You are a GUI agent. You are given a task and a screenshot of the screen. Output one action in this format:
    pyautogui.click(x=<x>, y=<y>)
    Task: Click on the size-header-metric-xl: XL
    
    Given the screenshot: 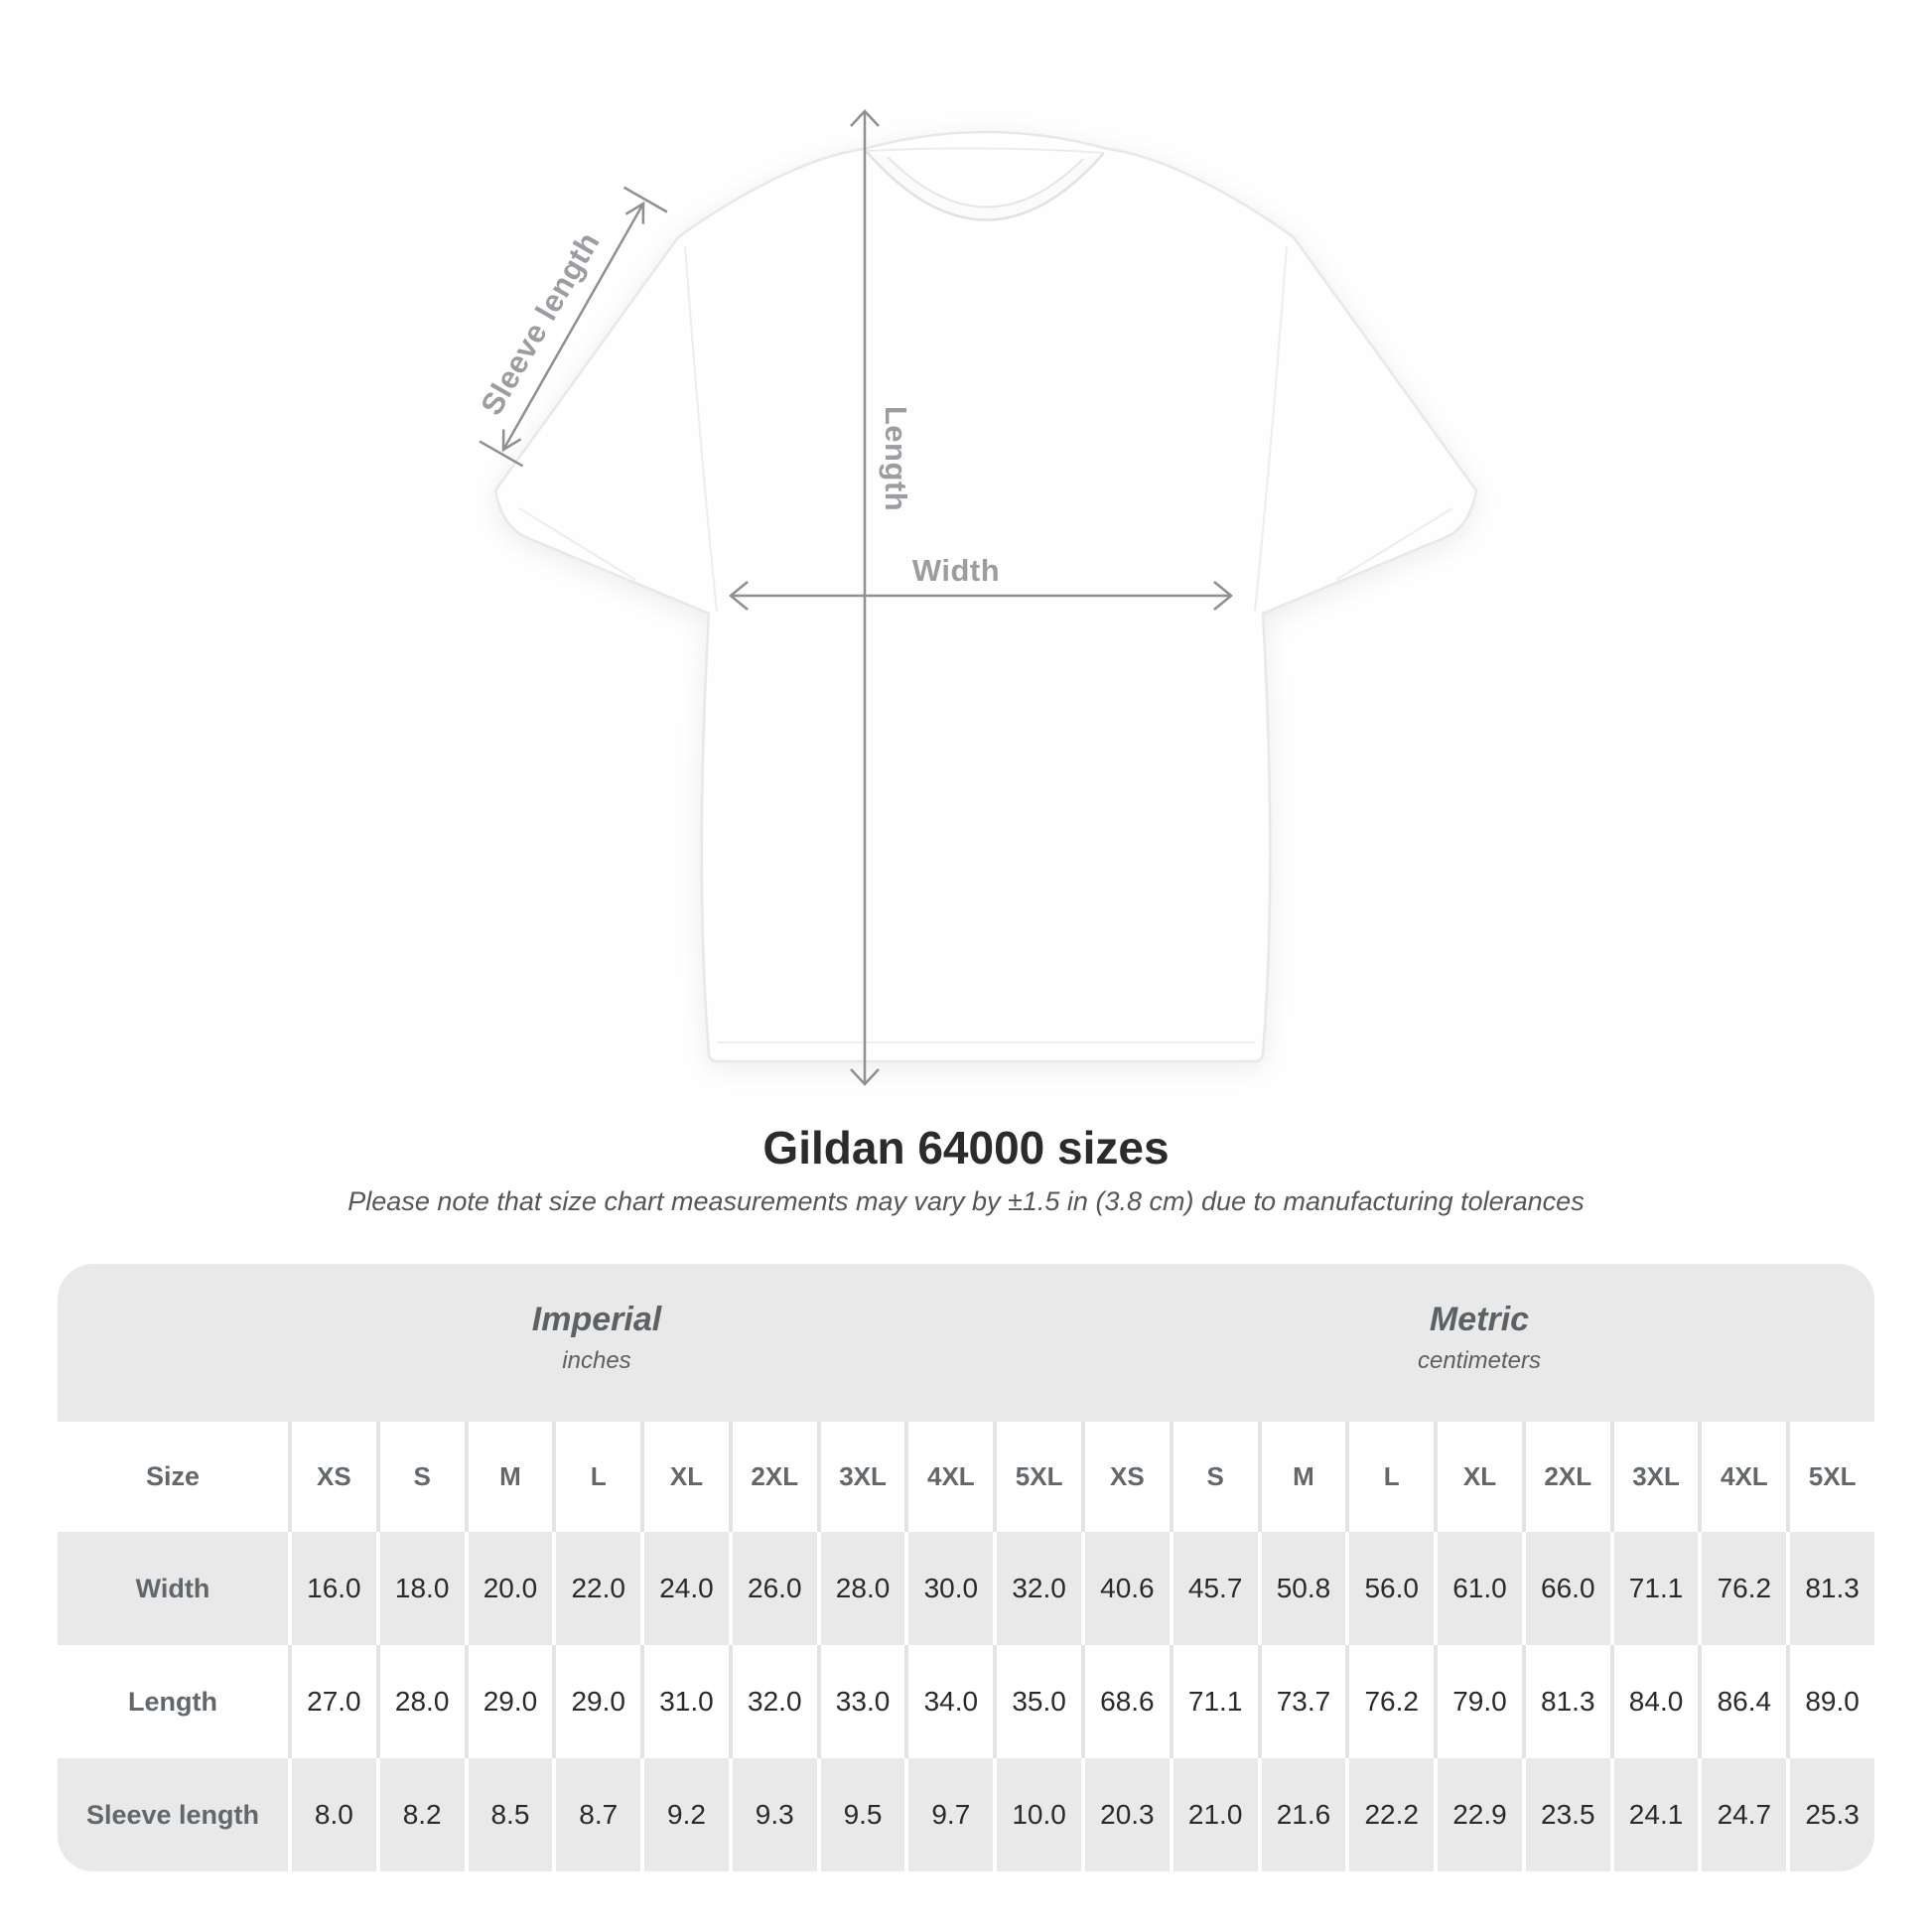 What is the action you would take?
    pyautogui.click(x=1478, y=1477)
    